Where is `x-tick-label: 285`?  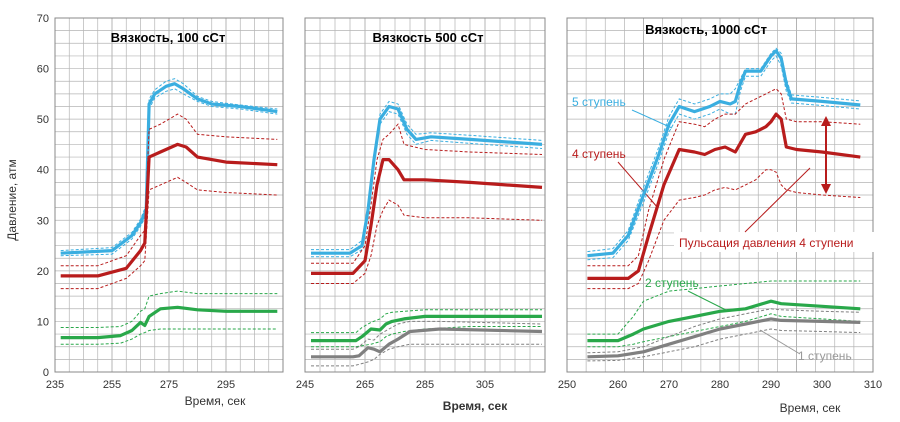
x-tick-label: 285 is located at coordinates (425, 385).